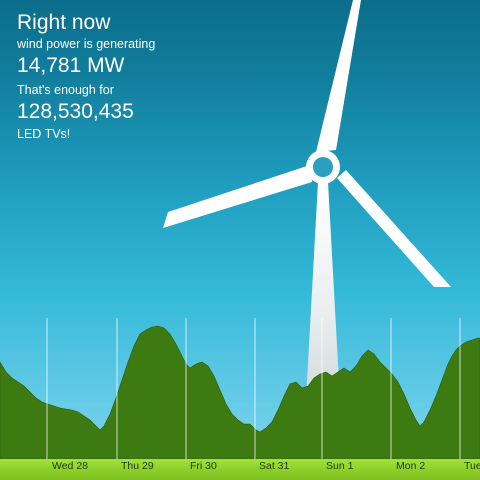 The image size is (480, 480). What do you see at coordinates (338, 76) in the screenshot?
I see `turbine-blade-top` at bounding box center [338, 76].